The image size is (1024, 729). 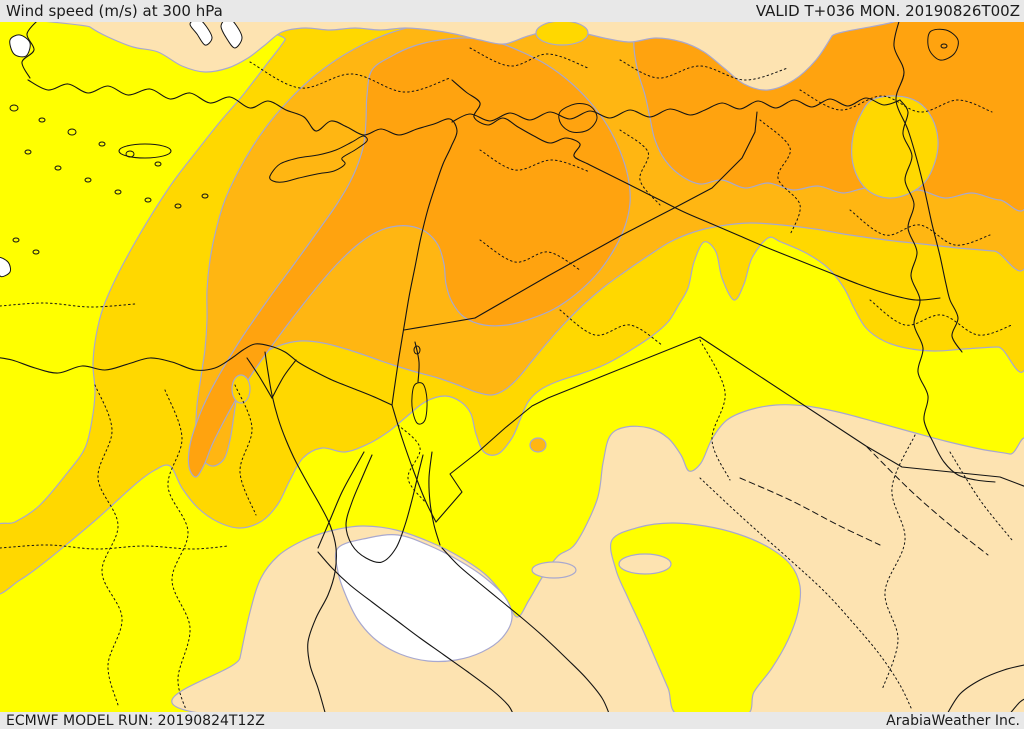 What do you see at coordinates (538, 445) in the screenshot?
I see `wind-spot-amber-south` at bounding box center [538, 445].